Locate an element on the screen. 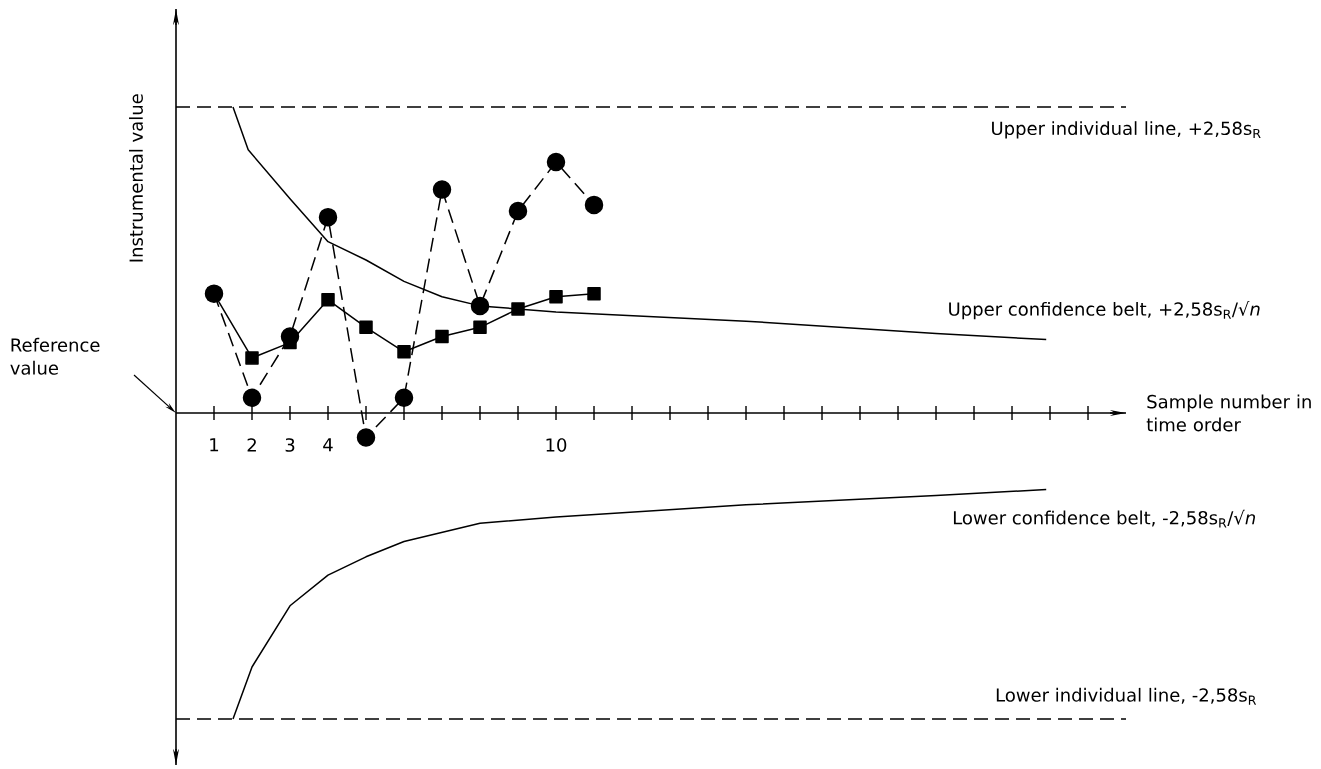 This screenshot has height=769, width=1321. x-axis-title: Sample number in time order is located at coordinates (1228, 413).